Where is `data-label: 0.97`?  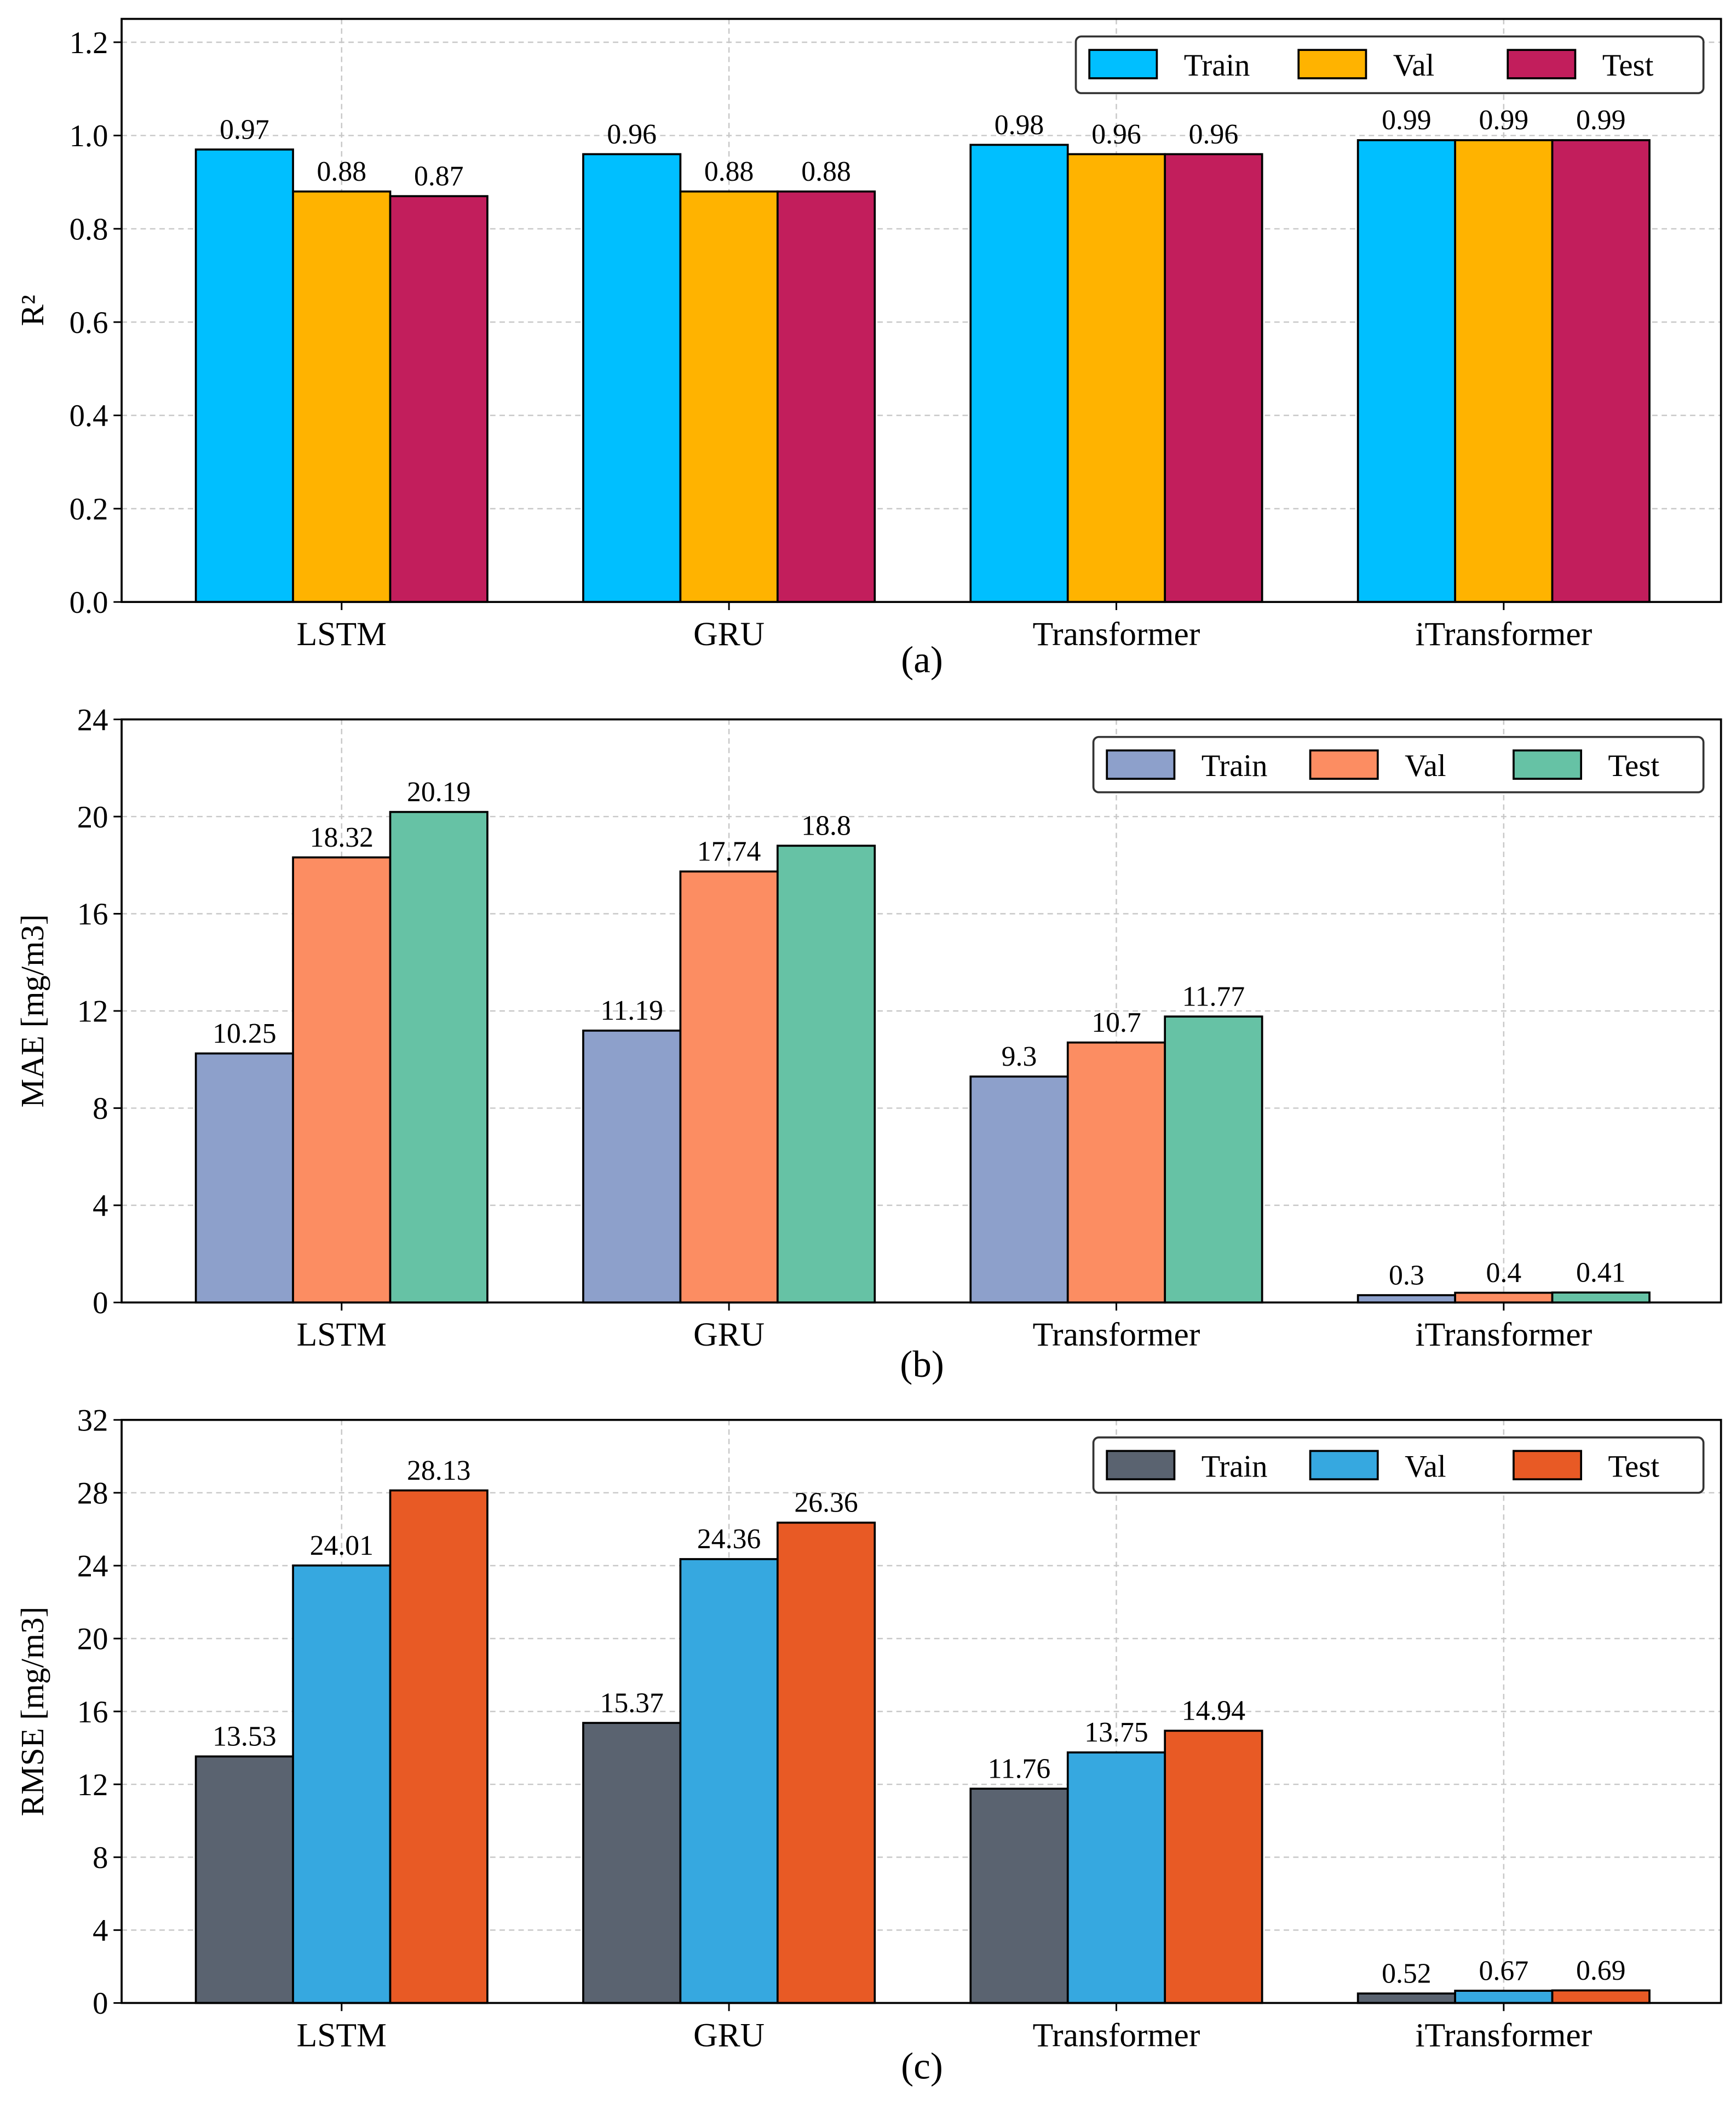
data-label: 0.97 is located at coordinates (244, 129).